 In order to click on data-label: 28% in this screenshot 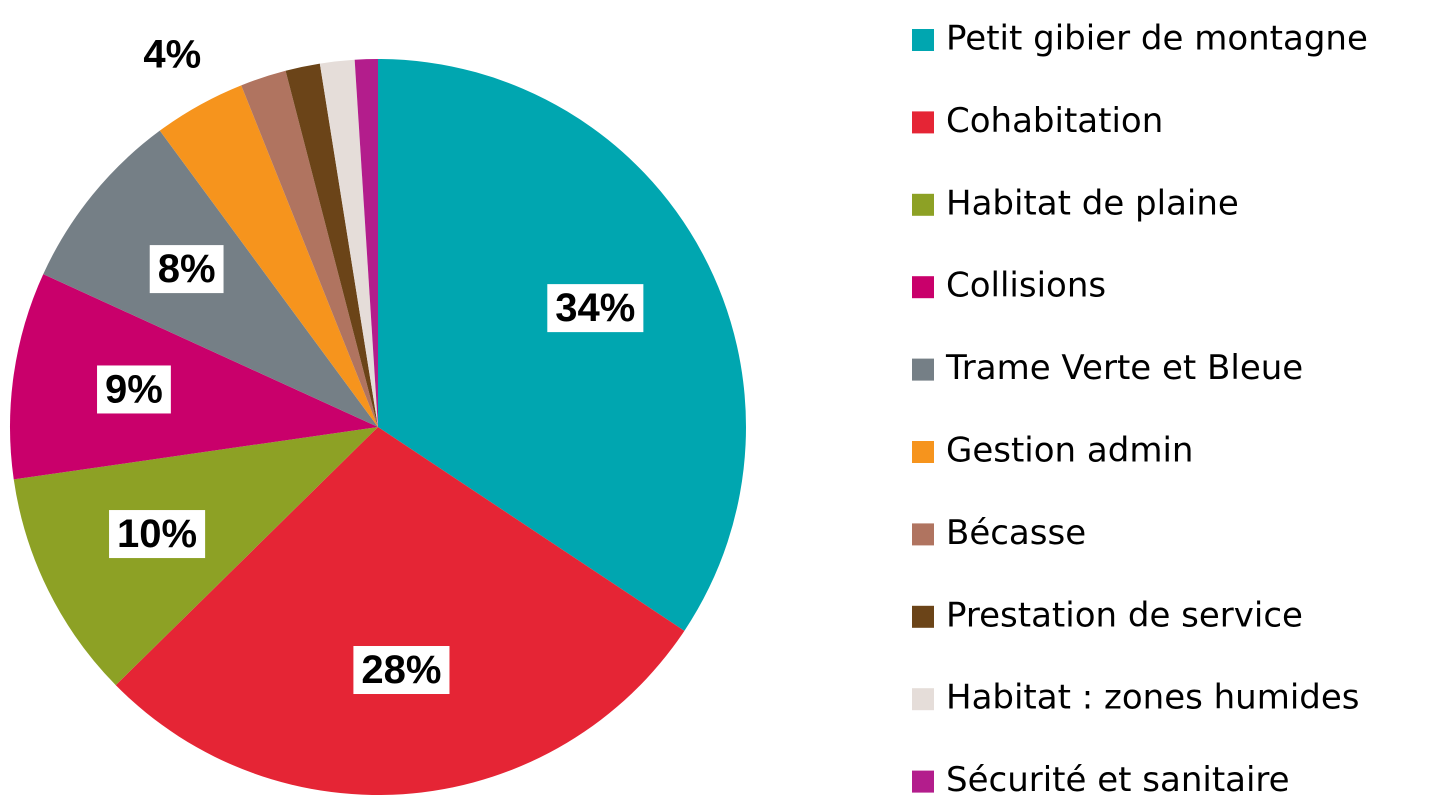, I will do `click(401, 670)`.